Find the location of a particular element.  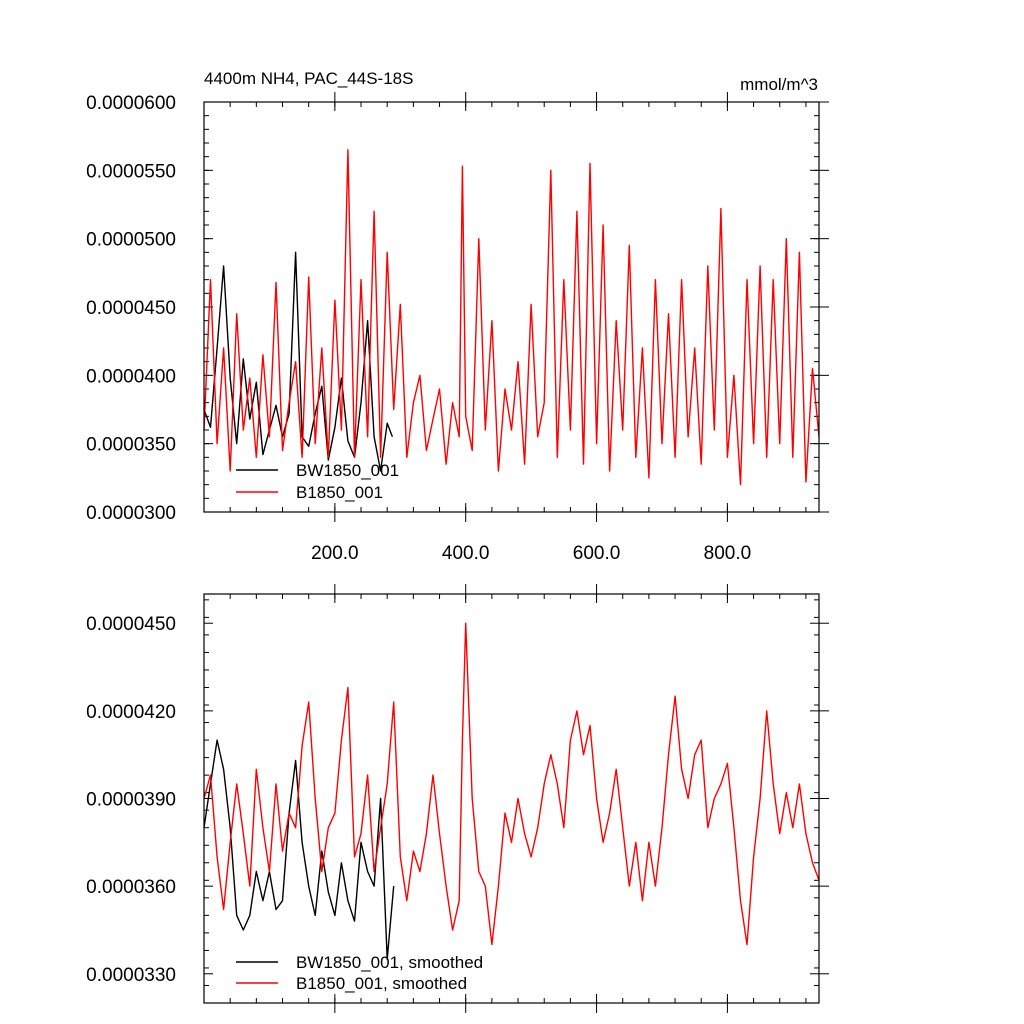

y-tick-label: 0.0000600 is located at coordinates (131, 103).